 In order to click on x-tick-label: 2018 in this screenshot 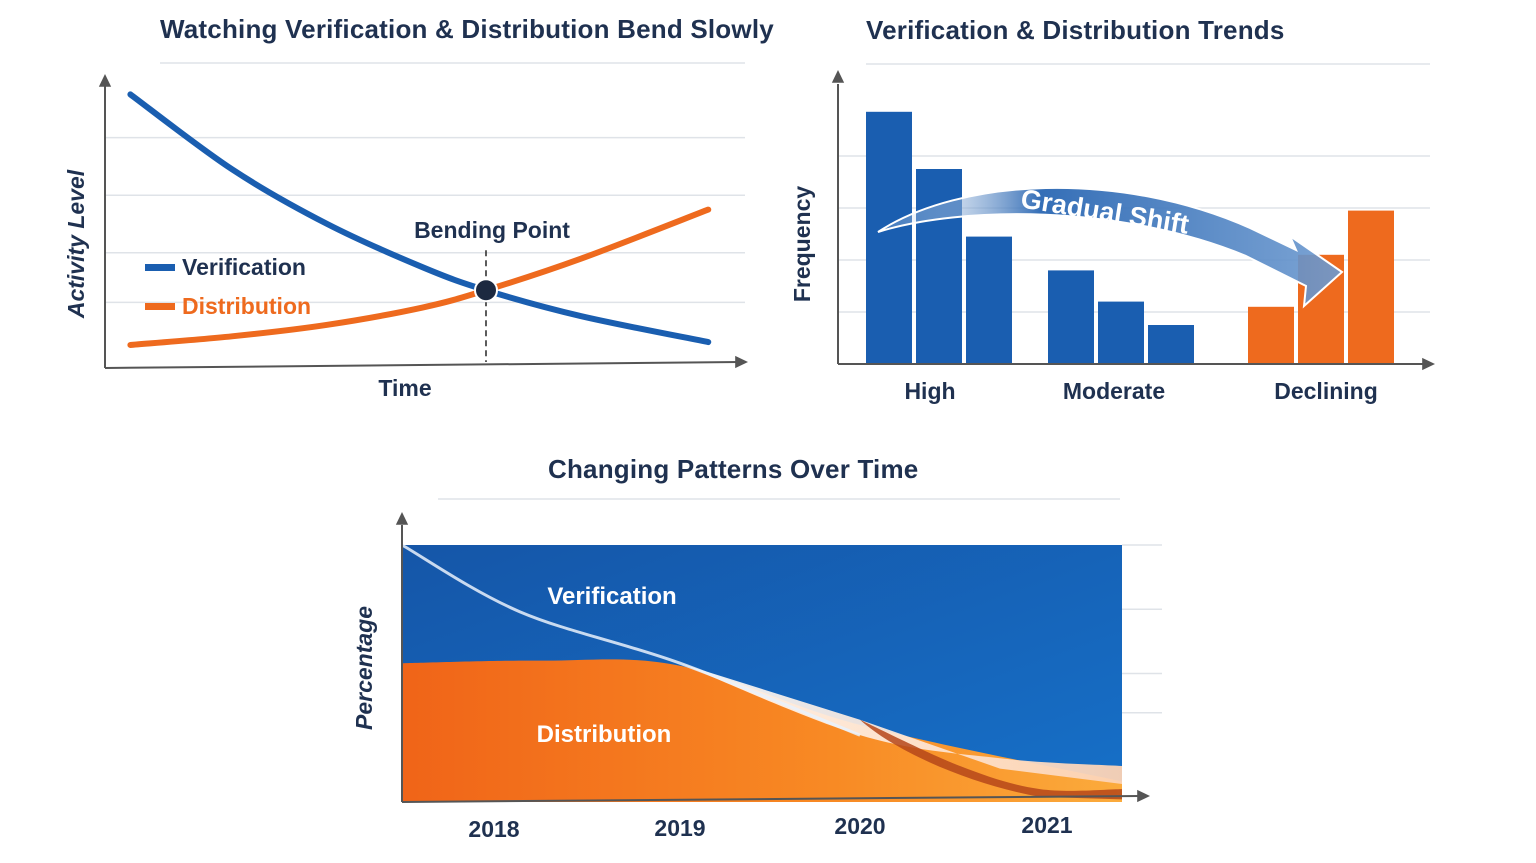, I will do `click(493, 829)`.